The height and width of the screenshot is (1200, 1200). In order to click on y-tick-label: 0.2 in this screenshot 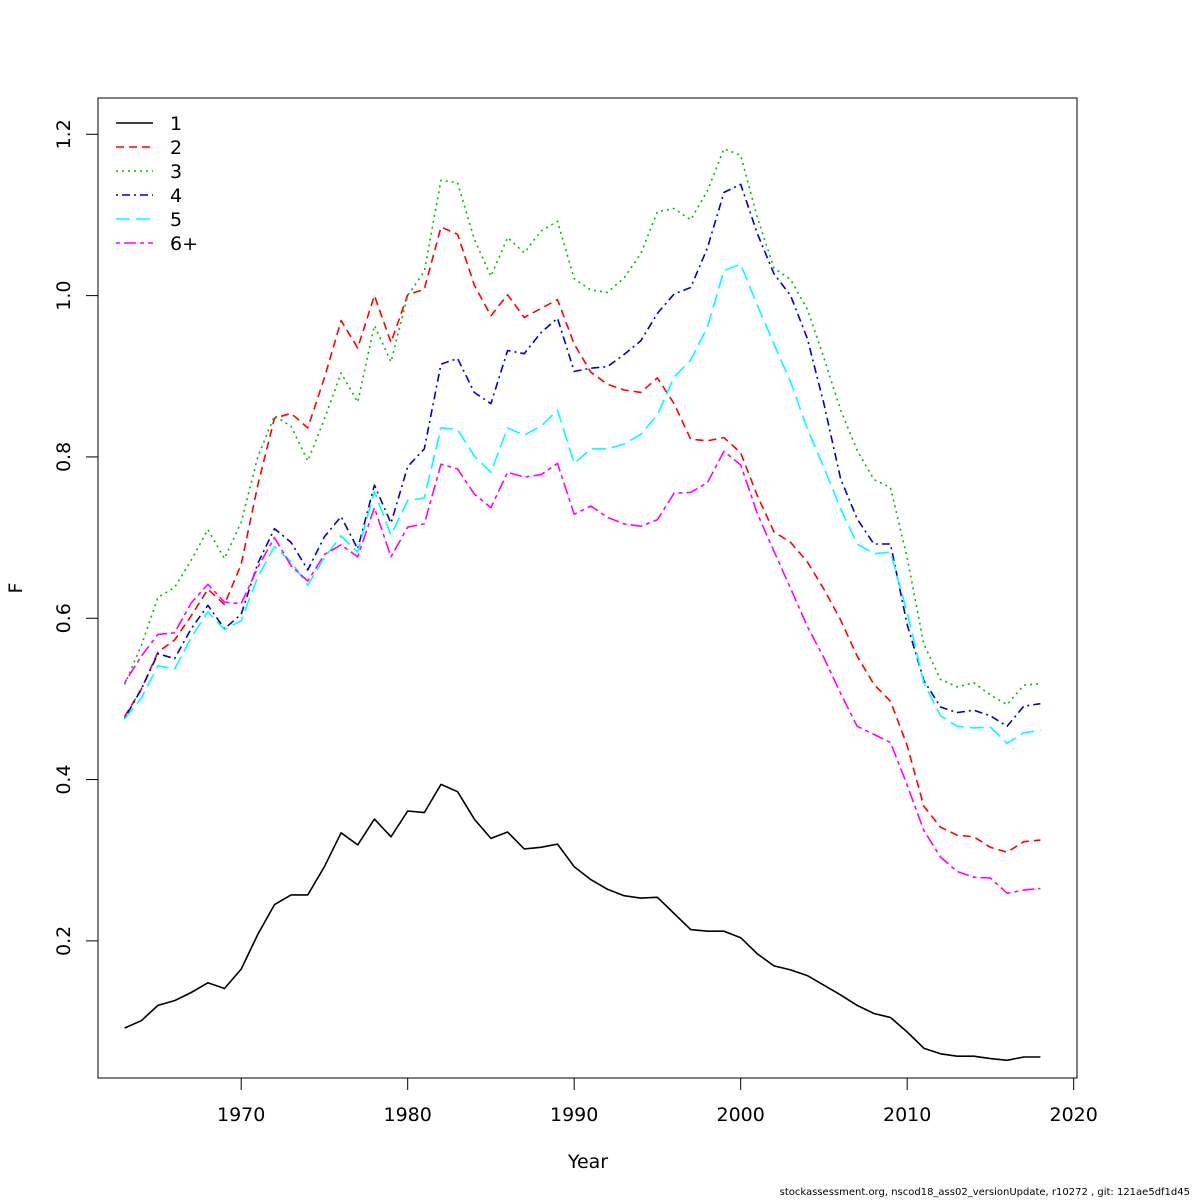, I will do `click(64, 941)`.